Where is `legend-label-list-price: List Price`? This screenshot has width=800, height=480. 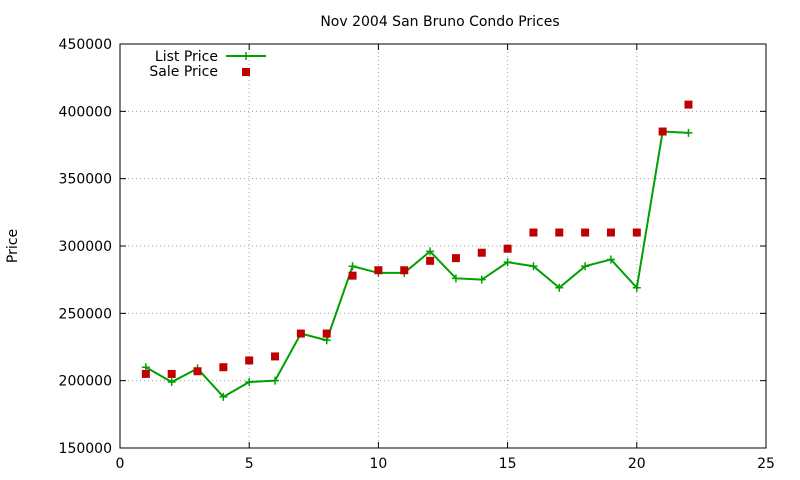 legend-label-list-price: List Price is located at coordinates (186, 57).